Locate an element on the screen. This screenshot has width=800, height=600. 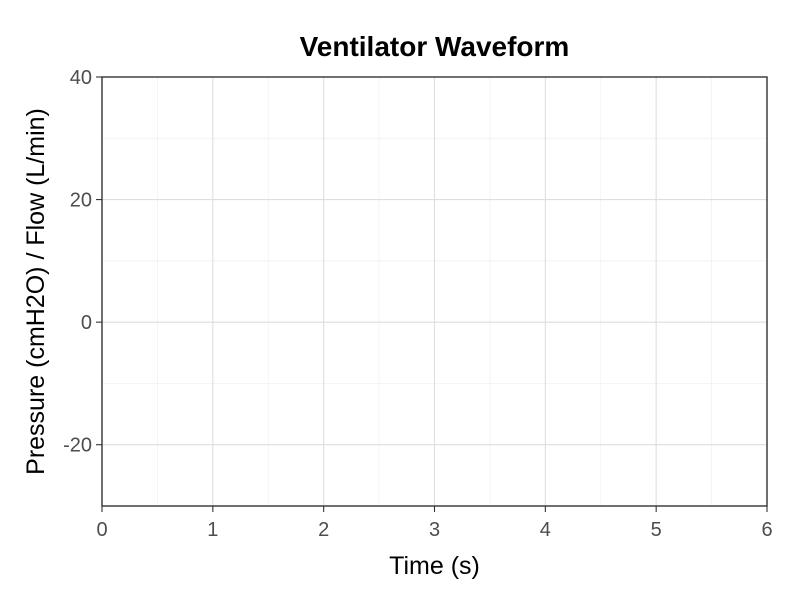
chart-title: Ventilator Waveform is located at coordinates (435, 46).